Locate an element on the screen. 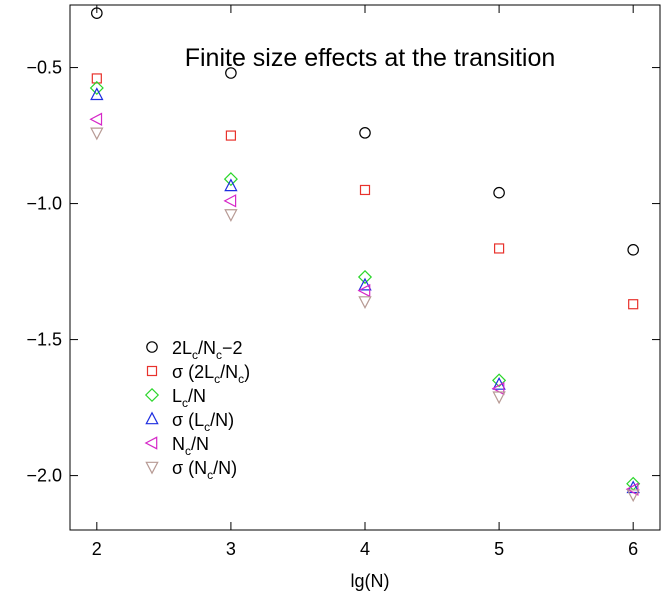  legend-label: σ (Lc/N) is located at coordinates (203, 422).